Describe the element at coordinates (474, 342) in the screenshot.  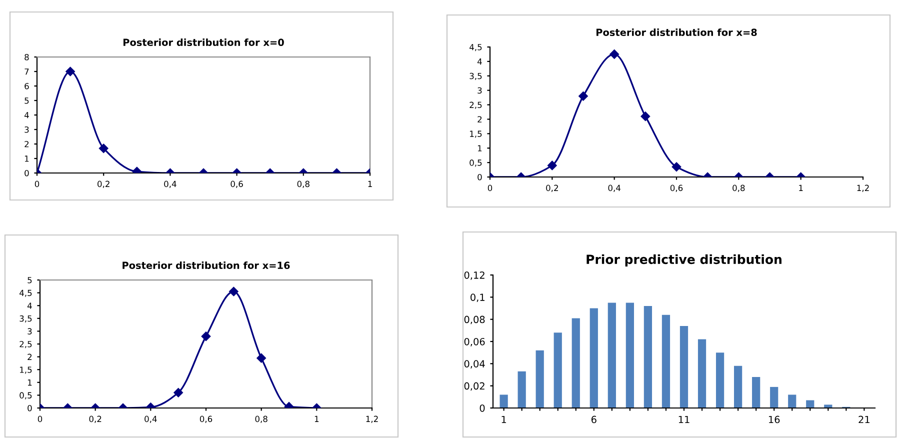
I see `y-tick-label: 0,06` at that location.